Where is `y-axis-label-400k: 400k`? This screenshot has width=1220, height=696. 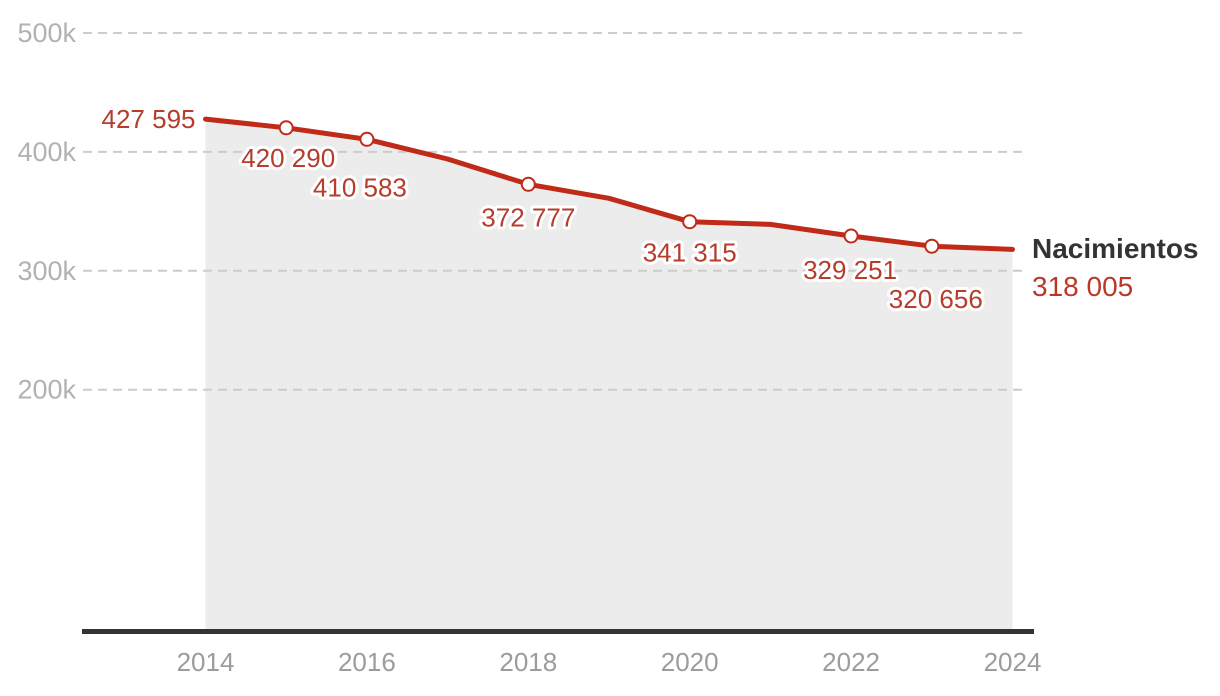 y-axis-label-400k: 400k is located at coordinates (46, 152).